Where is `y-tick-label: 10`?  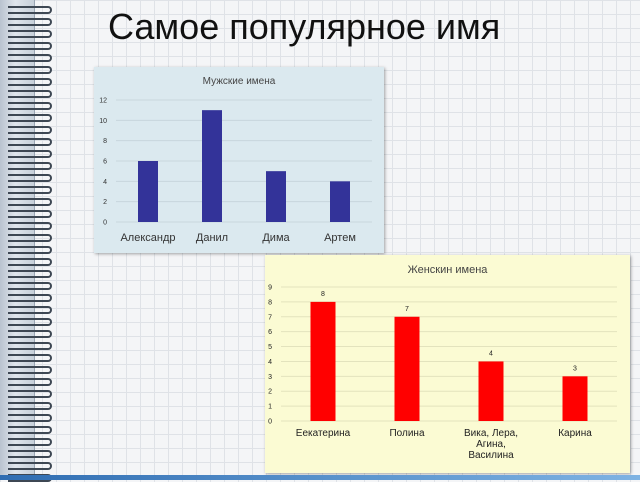 y-tick-label: 10 is located at coordinates (103, 121).